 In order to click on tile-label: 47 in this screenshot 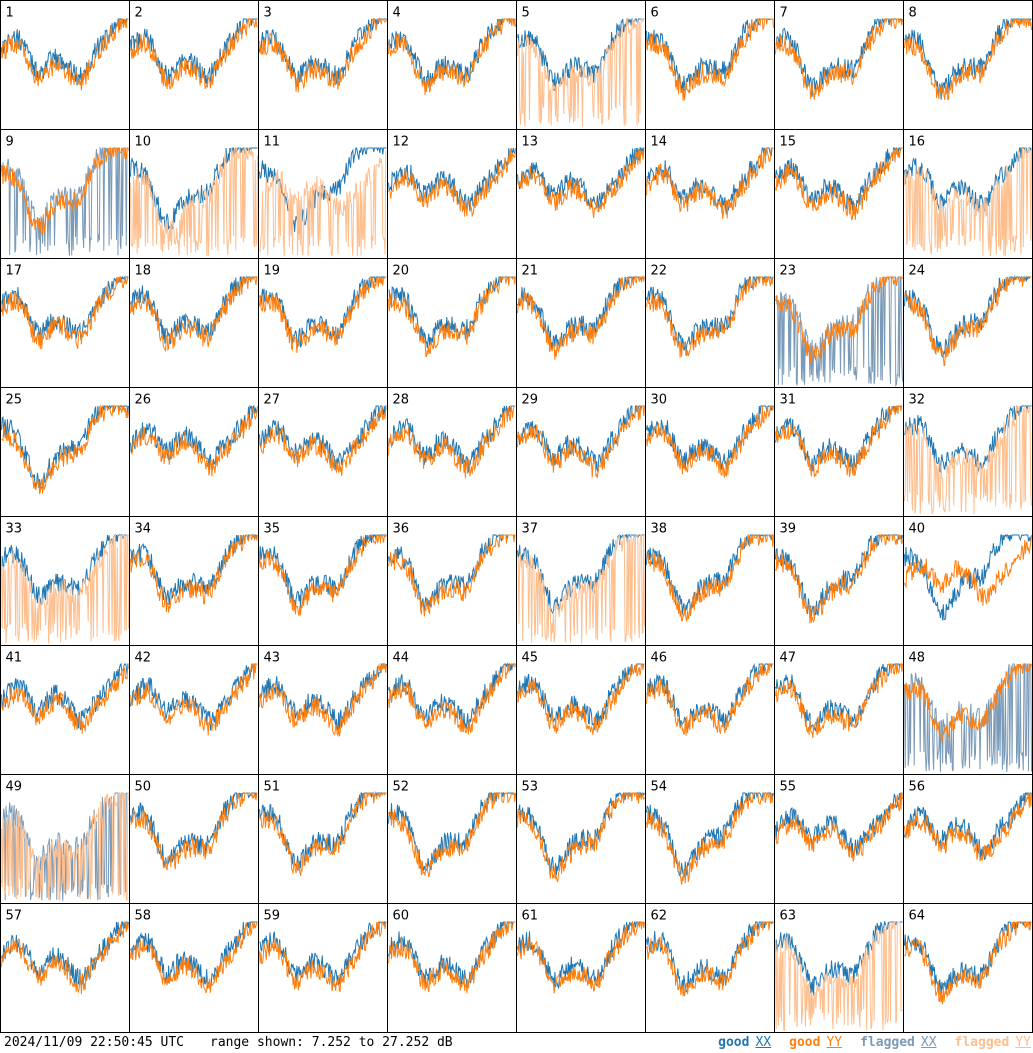, I will do `click(788, 658)`.